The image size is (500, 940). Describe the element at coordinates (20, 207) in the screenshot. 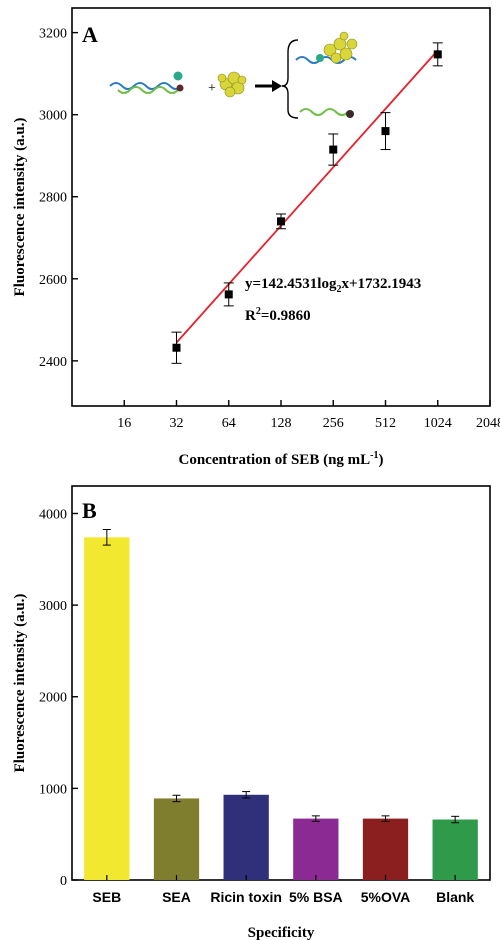

I see `panel-a-y-axis-label: Fluorescence intensity (a.u.)` at that location.